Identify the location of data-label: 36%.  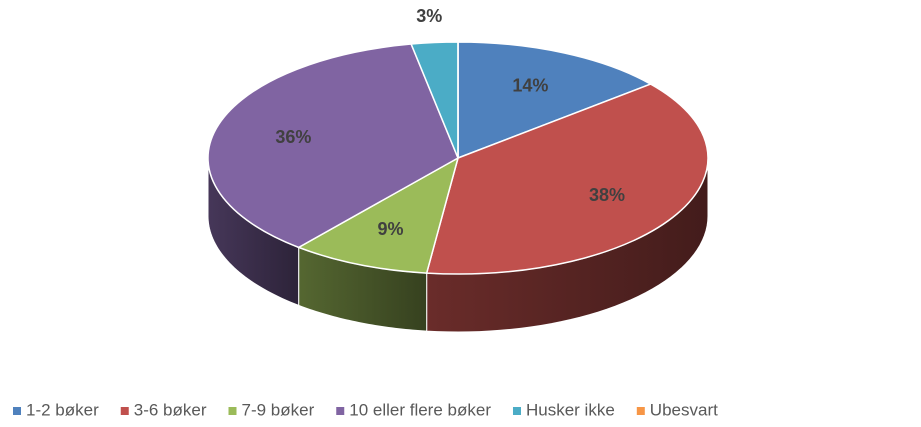
(293, 137).